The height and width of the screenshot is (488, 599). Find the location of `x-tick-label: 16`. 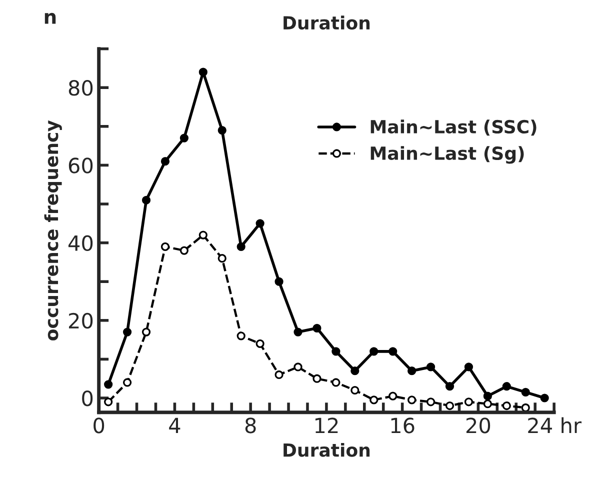

x-tick-label: 16 is located at coordinates (402, 426).